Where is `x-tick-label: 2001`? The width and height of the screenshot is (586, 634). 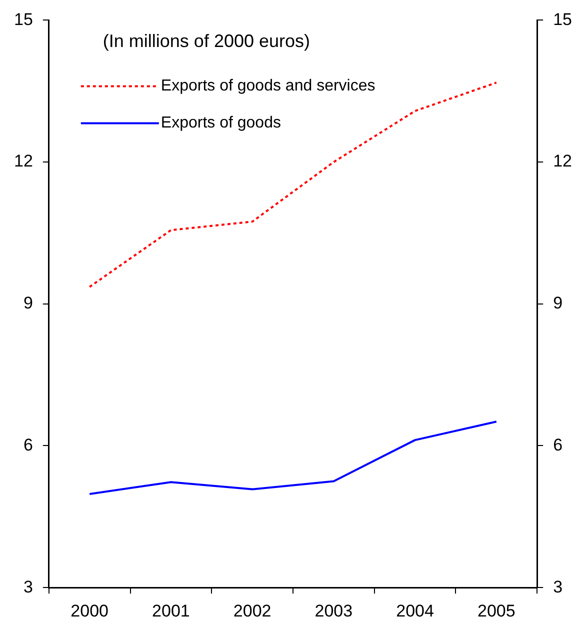
x-tick-label: 2001 is located at coordinates (171, 610).